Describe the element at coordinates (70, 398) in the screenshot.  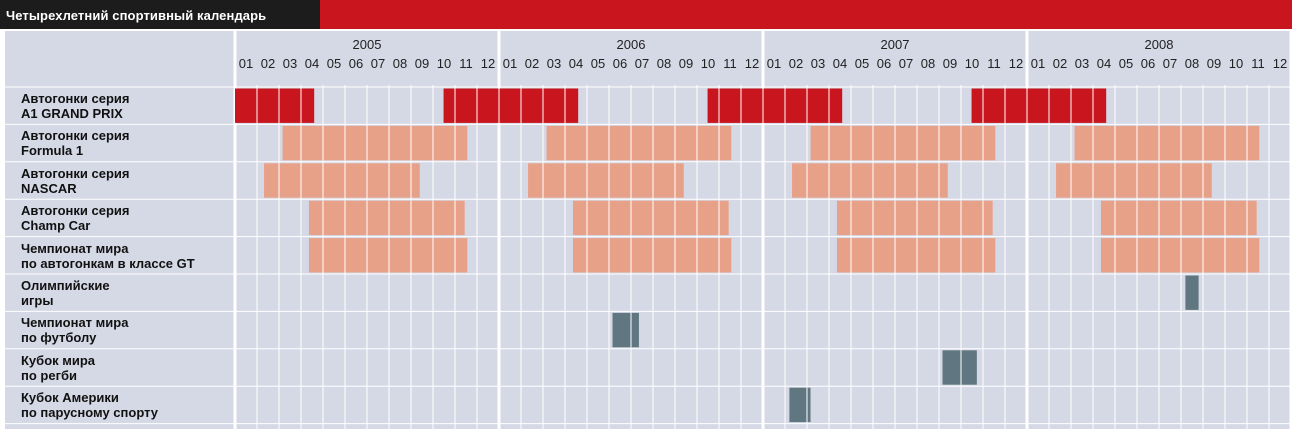
I see `row-label-line: Кубок Америки` at that location.